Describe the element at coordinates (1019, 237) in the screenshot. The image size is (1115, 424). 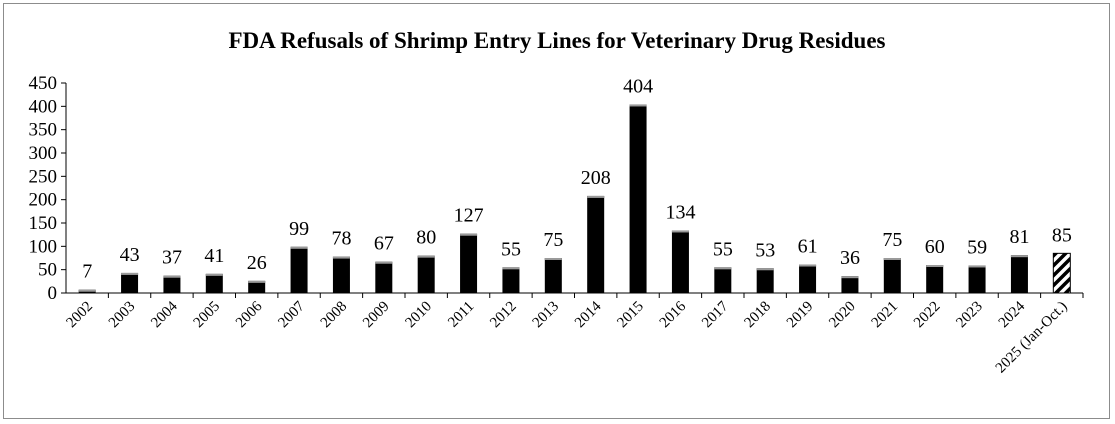
I see `data-label: 81` at that location.